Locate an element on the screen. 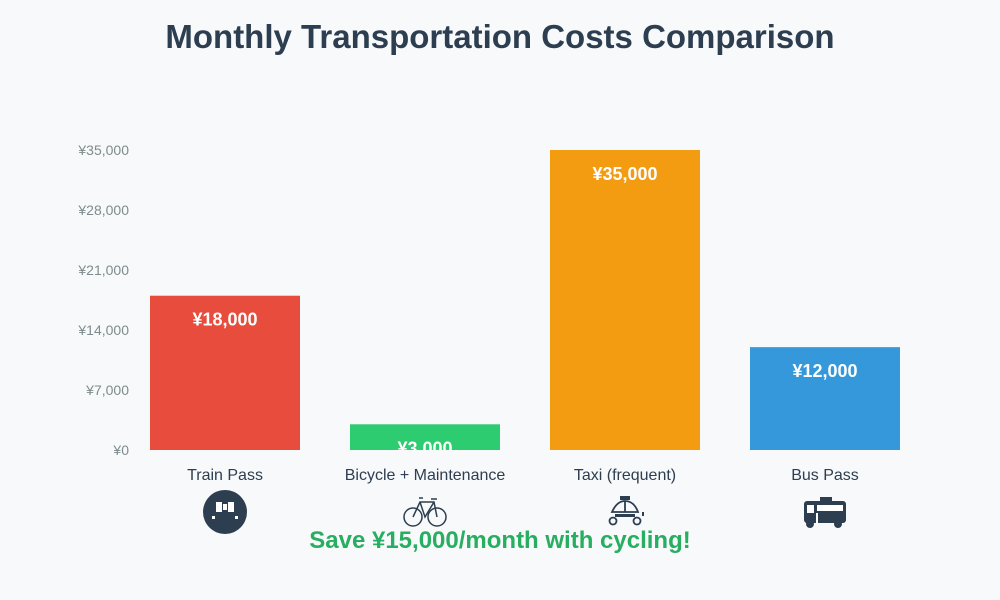 The height and width of the screenshot is (600, 1000). y-tick-label: ¥0 is located at coordinates (120, 450).